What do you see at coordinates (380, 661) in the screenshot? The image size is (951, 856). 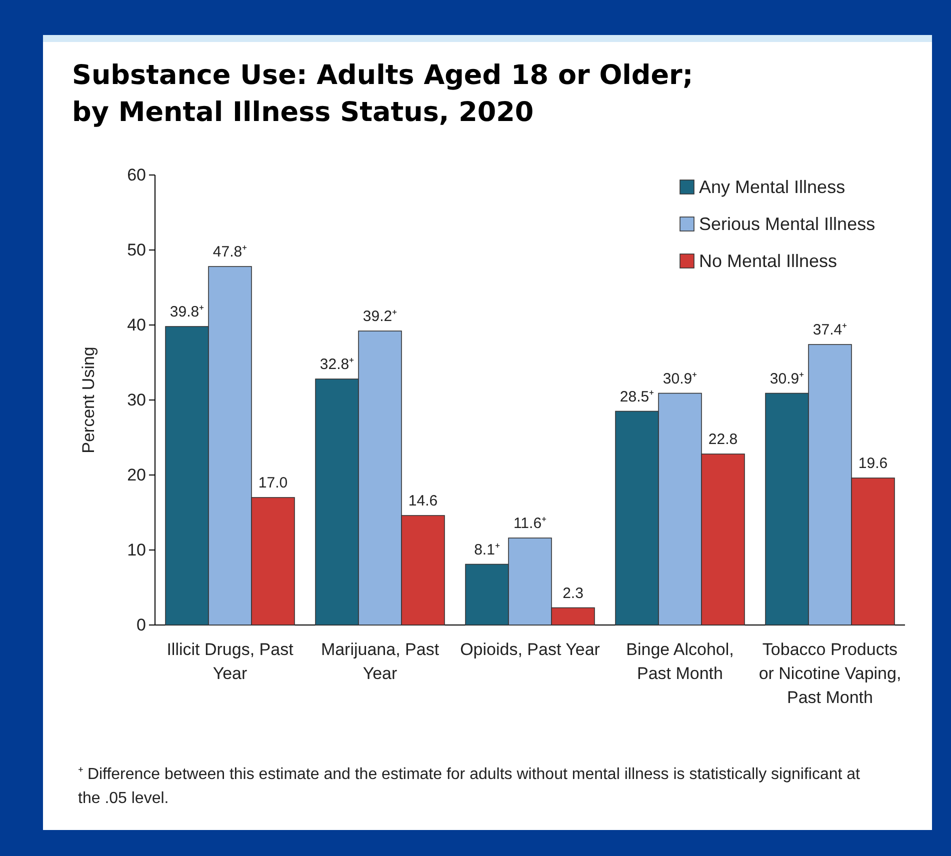 I see `x-tick-label: Marijuana, Past Year` at bounding box center [380, 661].